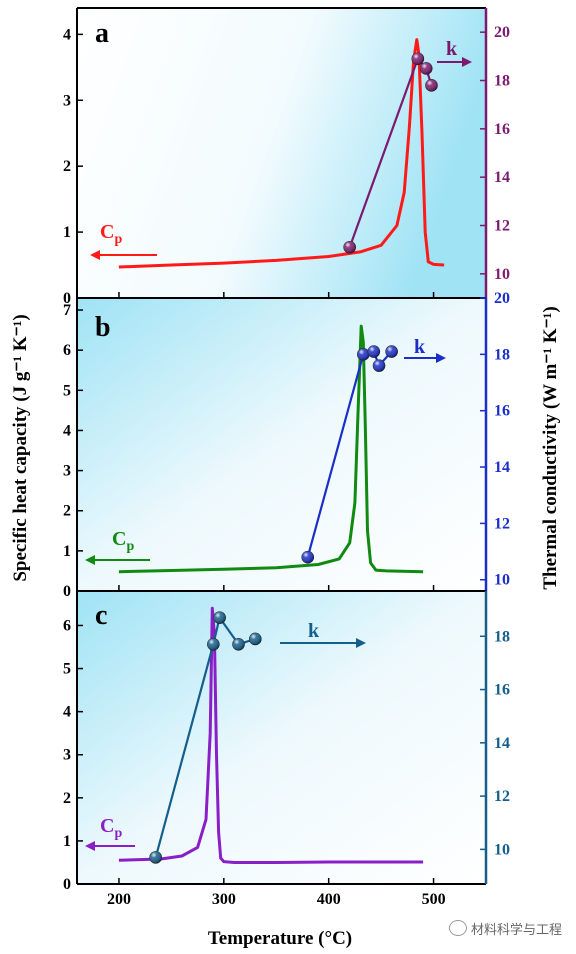 The image size is (576, 954). What do you see at coordinates (102, 33) in the screenshot?
I see `panel-label: a` at bounding box center [102, 33].